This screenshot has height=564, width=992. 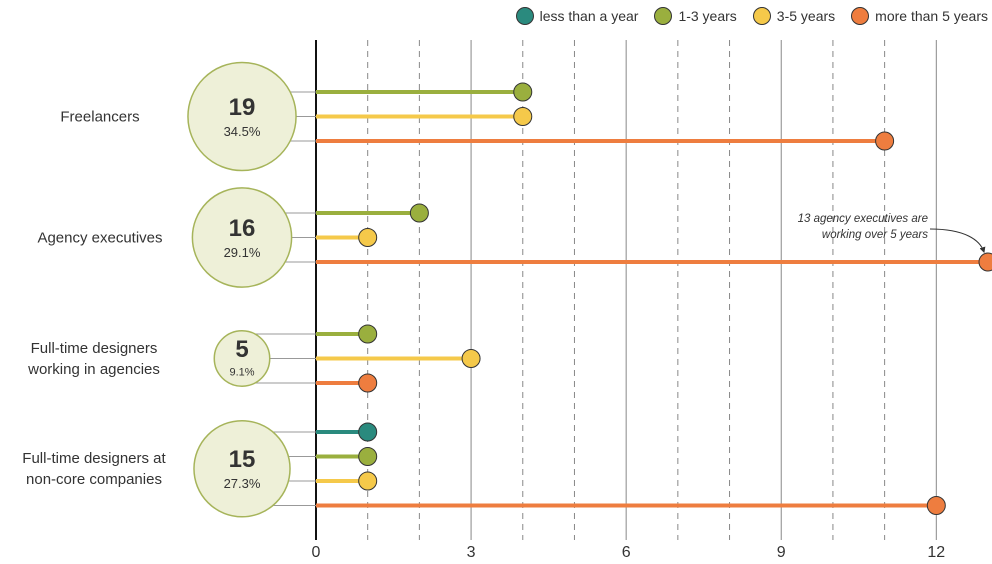 What do you see at coordinates (241, 372) in the screenshot?
I see `share-label: 9.1%` at bounding box center [241, 372].